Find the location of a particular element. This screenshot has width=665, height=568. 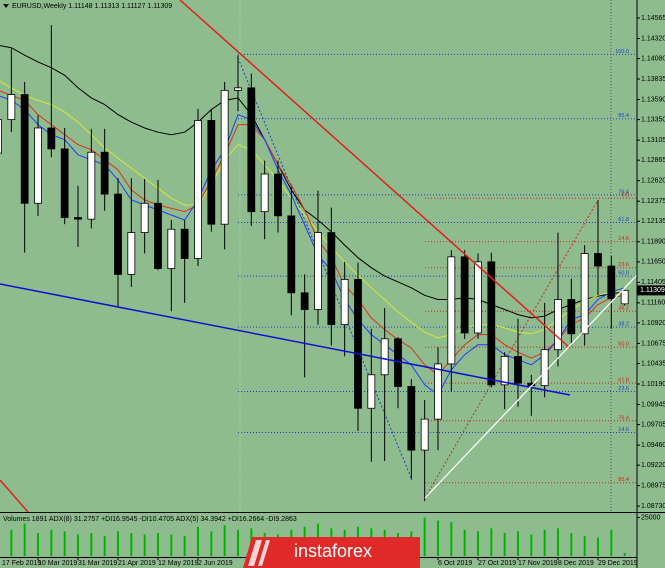

y-tick-label: 1.11405 is located at coordinates (653, 282).